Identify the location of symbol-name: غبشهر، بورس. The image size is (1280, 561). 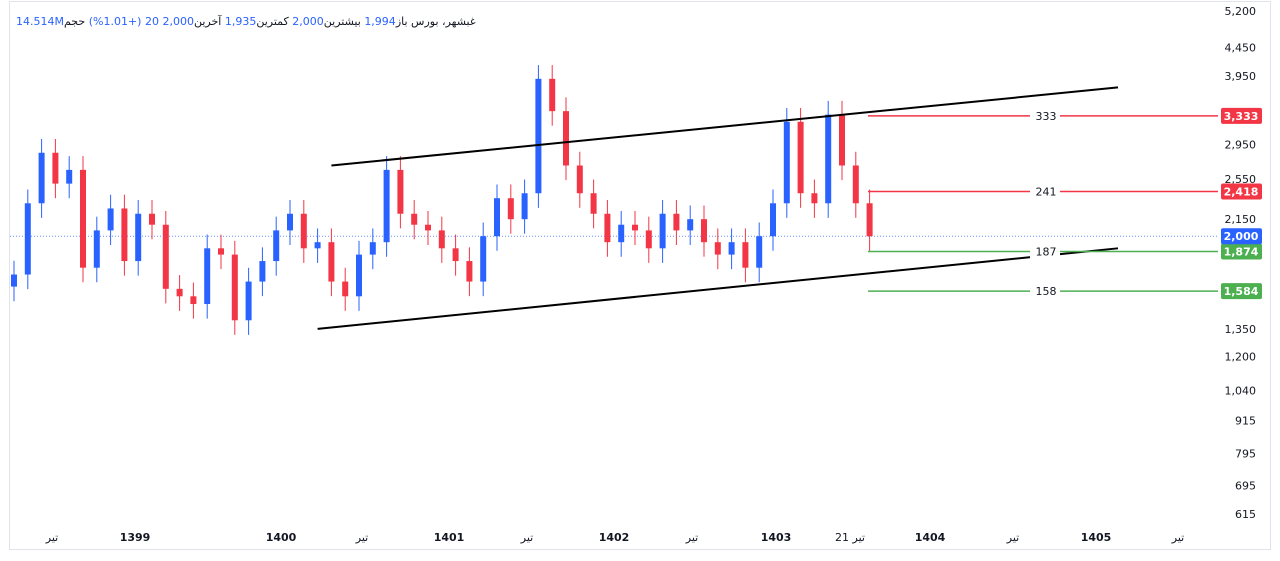
(443, 21).